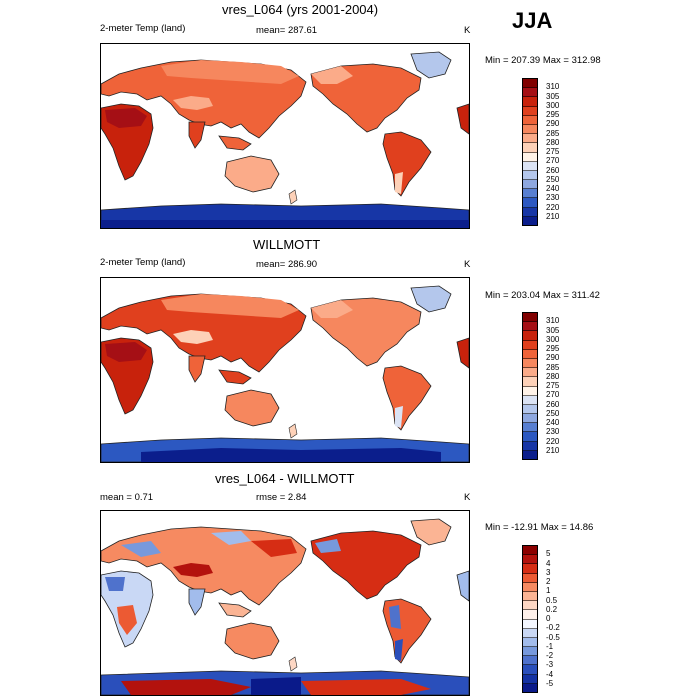 This screenshot has height=700, width=700. Describe the element at coordinates (467, 264) in the screenshot. I see `panel-2-units: K` at that location.